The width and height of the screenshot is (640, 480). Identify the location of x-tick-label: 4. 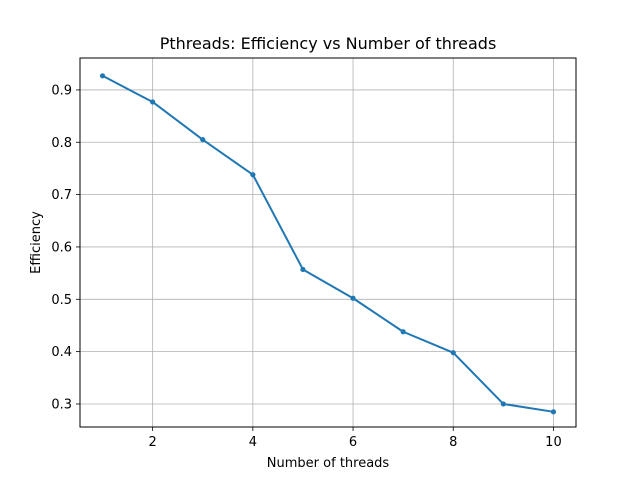
(253, 442).